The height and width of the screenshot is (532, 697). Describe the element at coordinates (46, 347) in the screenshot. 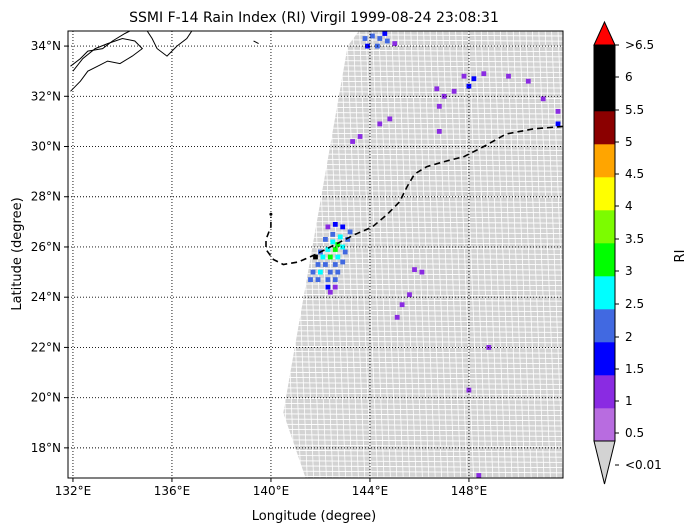

I see `y-tick-label: 22°N` at that location.